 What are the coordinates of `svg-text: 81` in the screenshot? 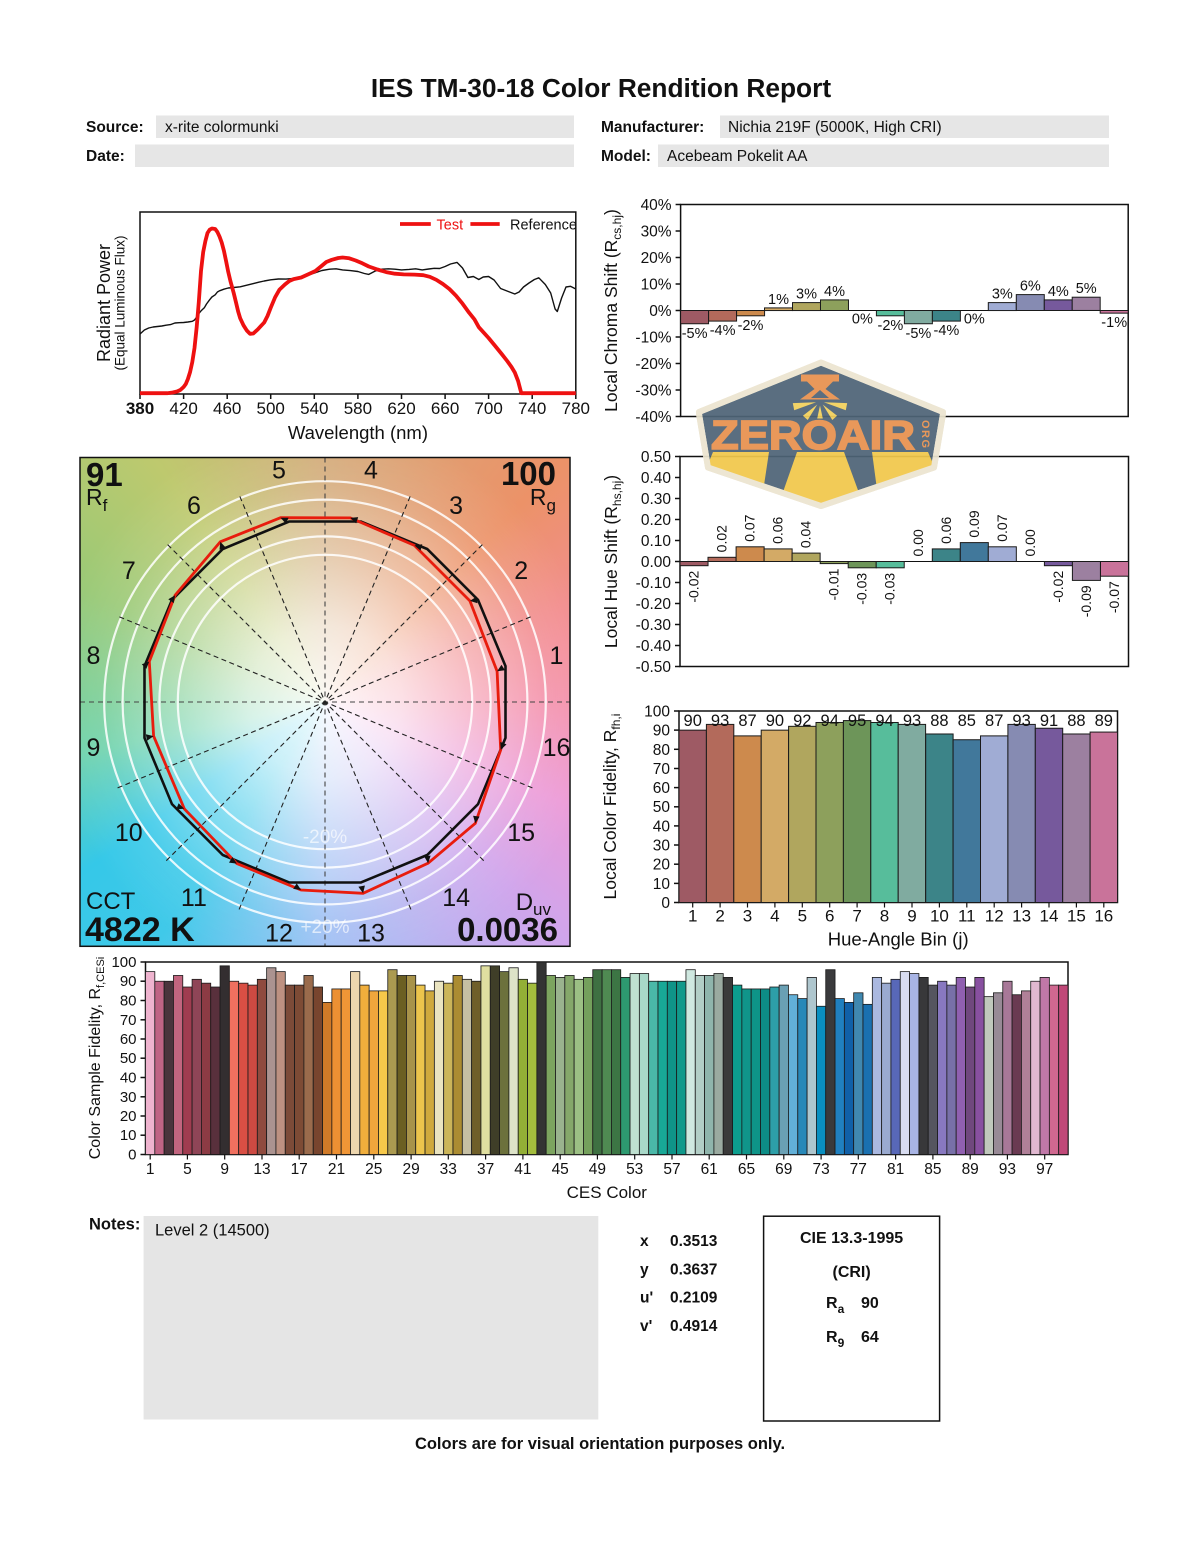 It's located at (895, 1169).